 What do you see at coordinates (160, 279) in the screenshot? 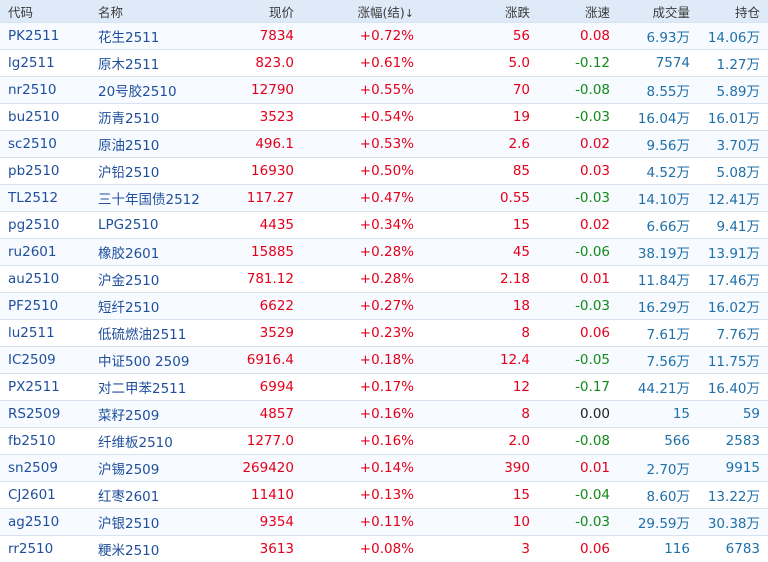
I see `name-cell: 沪金2510` at bounding box center [160, 279].